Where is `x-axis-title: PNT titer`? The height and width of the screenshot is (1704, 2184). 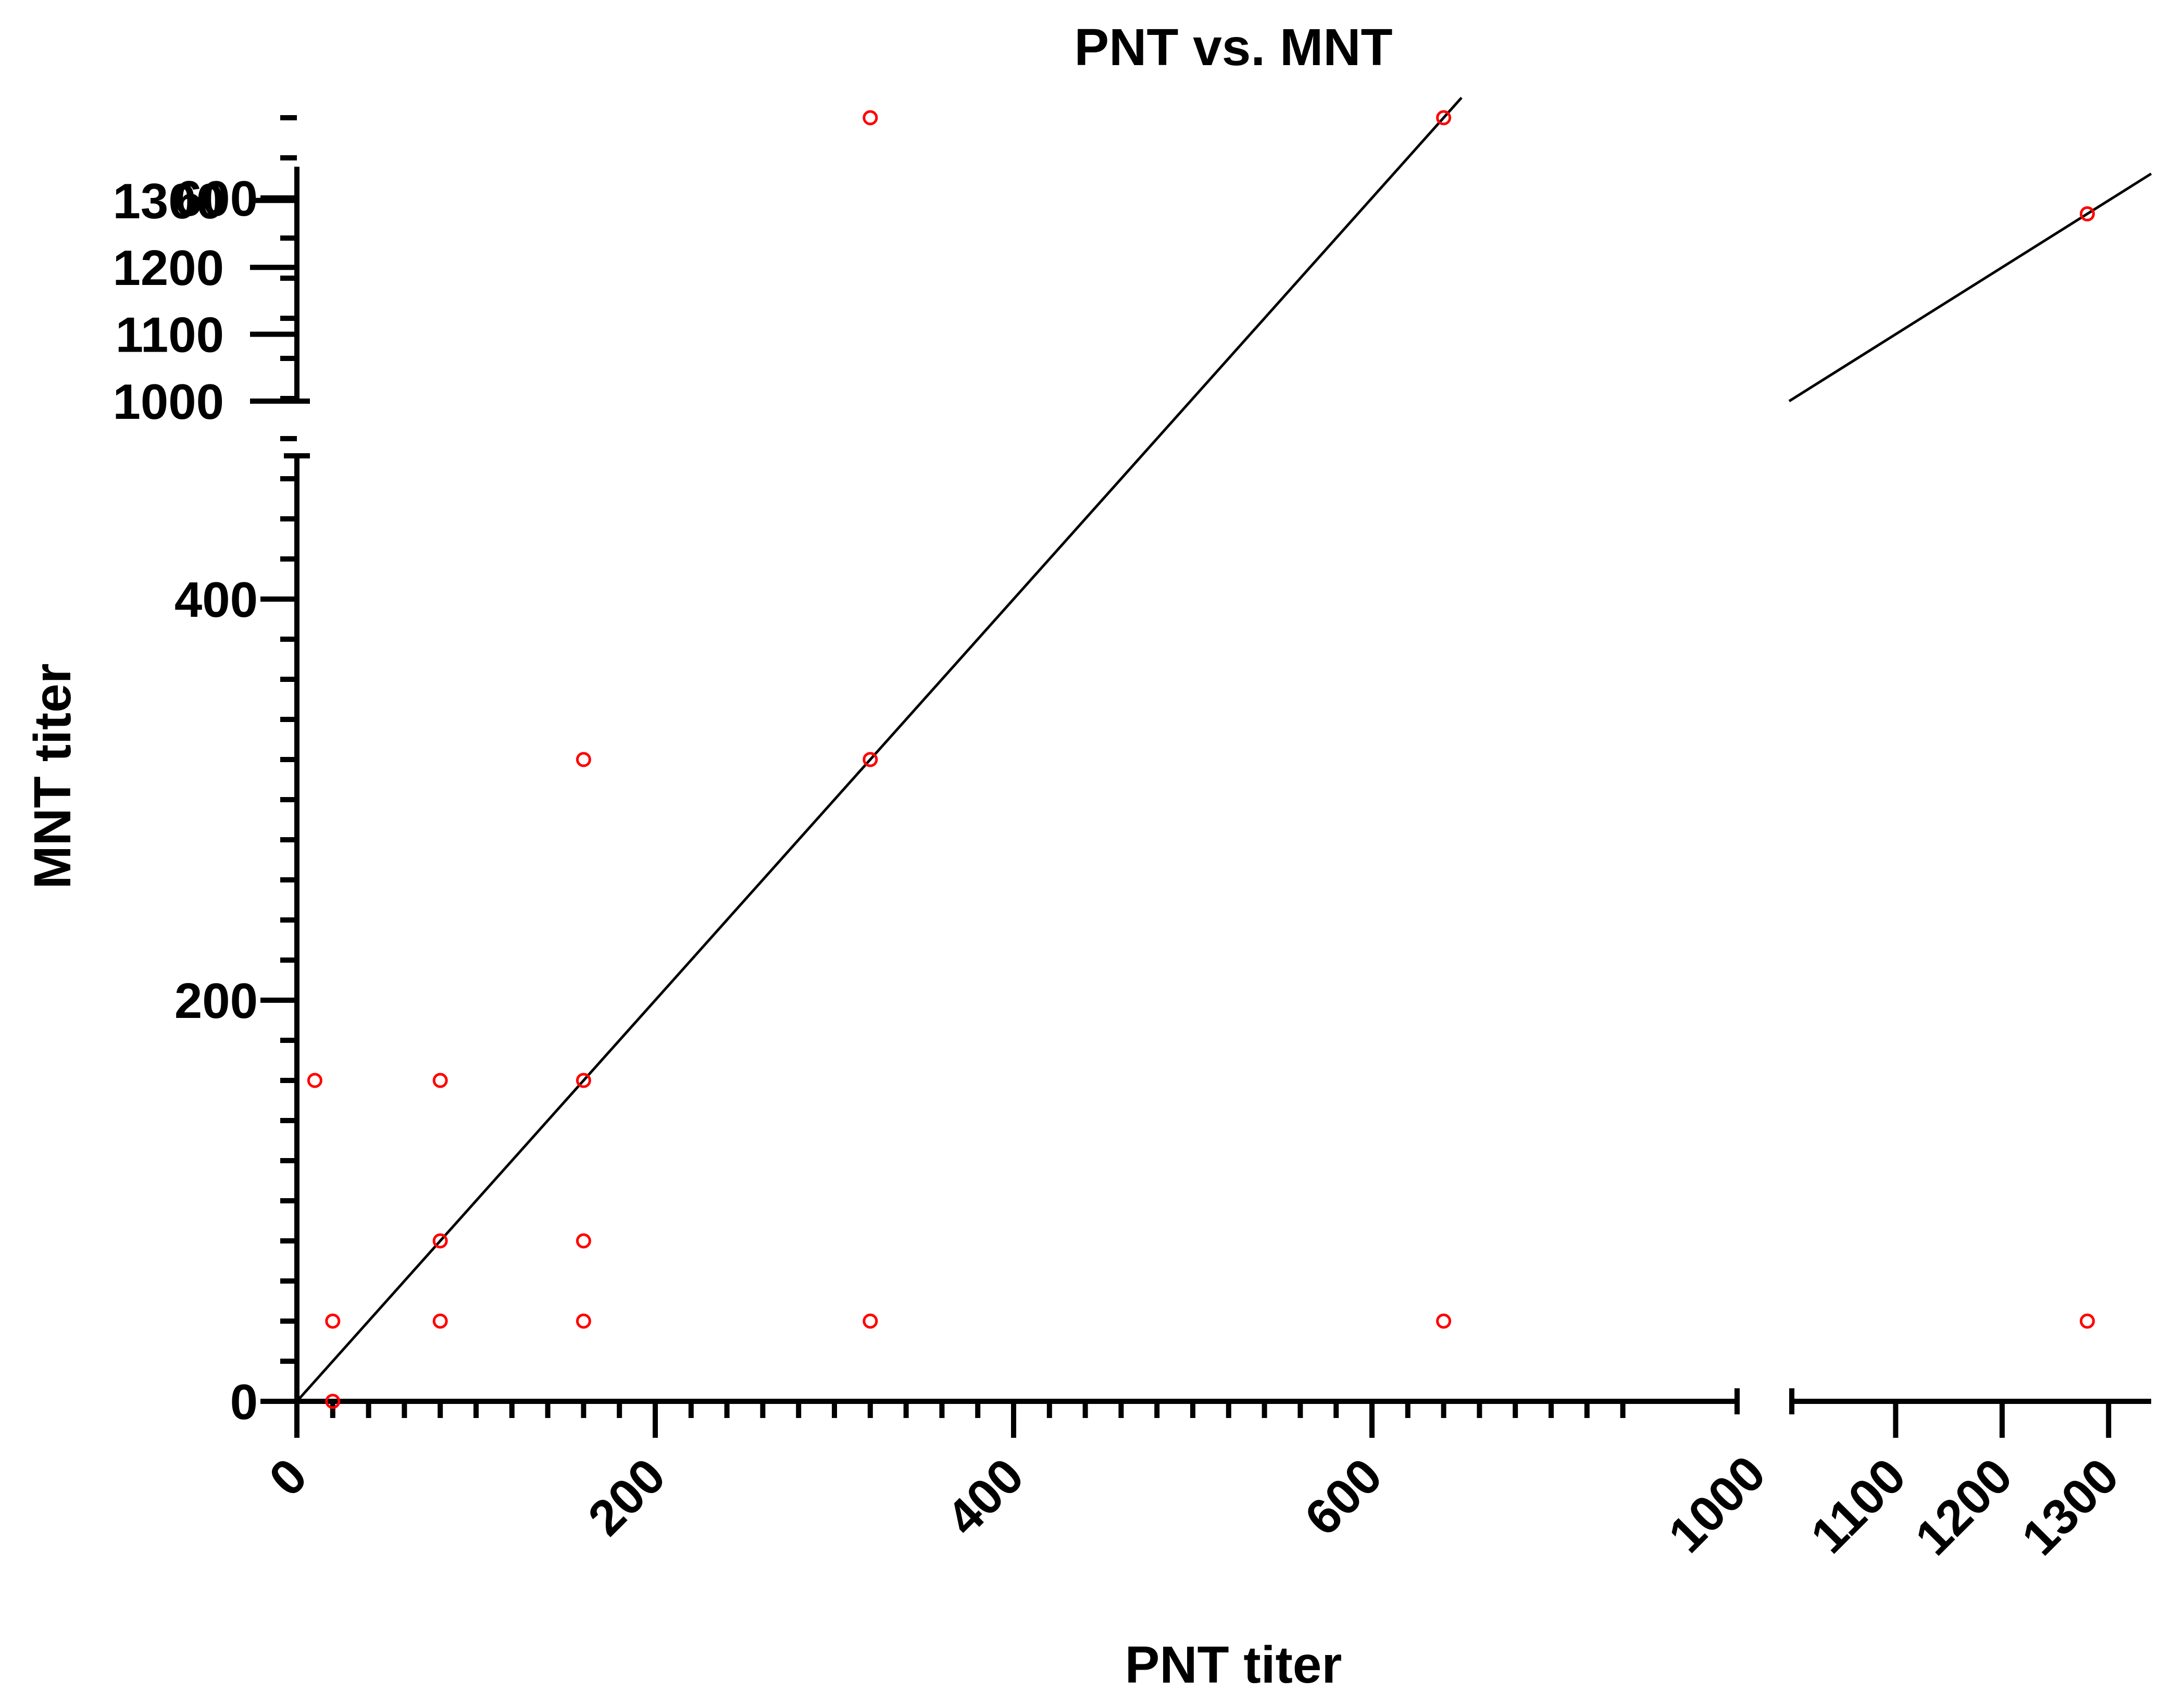
x-axis-title: PNT titer is located at coordinates (1233, 1665).